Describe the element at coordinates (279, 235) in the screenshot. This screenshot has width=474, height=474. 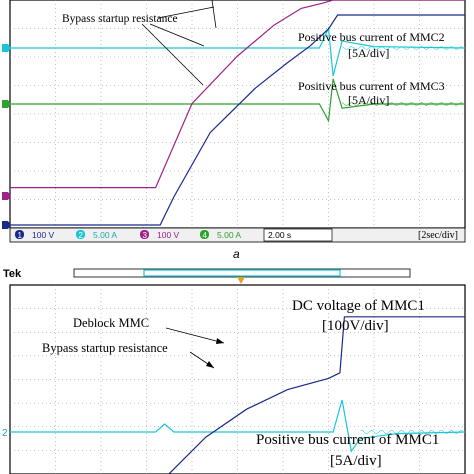
I see `timebase-value: 2.00 s` at that location.